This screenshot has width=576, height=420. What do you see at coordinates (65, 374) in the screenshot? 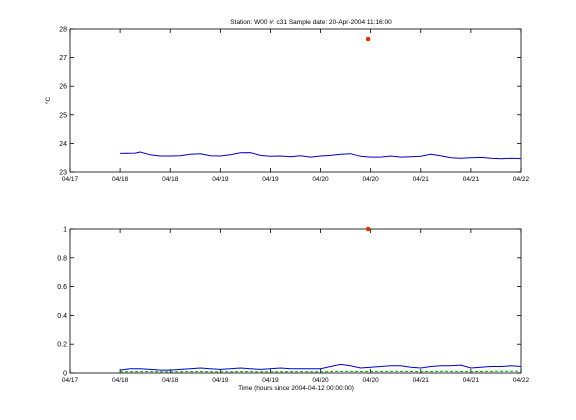
I see `y-tick-label: 0` at bounding box center [65, 374].